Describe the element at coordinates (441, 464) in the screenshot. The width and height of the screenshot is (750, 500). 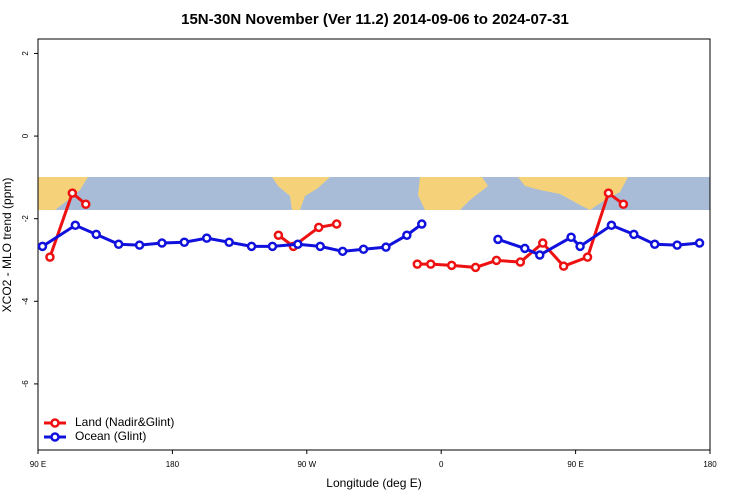
I see `x-tick-label: 0` at that location.